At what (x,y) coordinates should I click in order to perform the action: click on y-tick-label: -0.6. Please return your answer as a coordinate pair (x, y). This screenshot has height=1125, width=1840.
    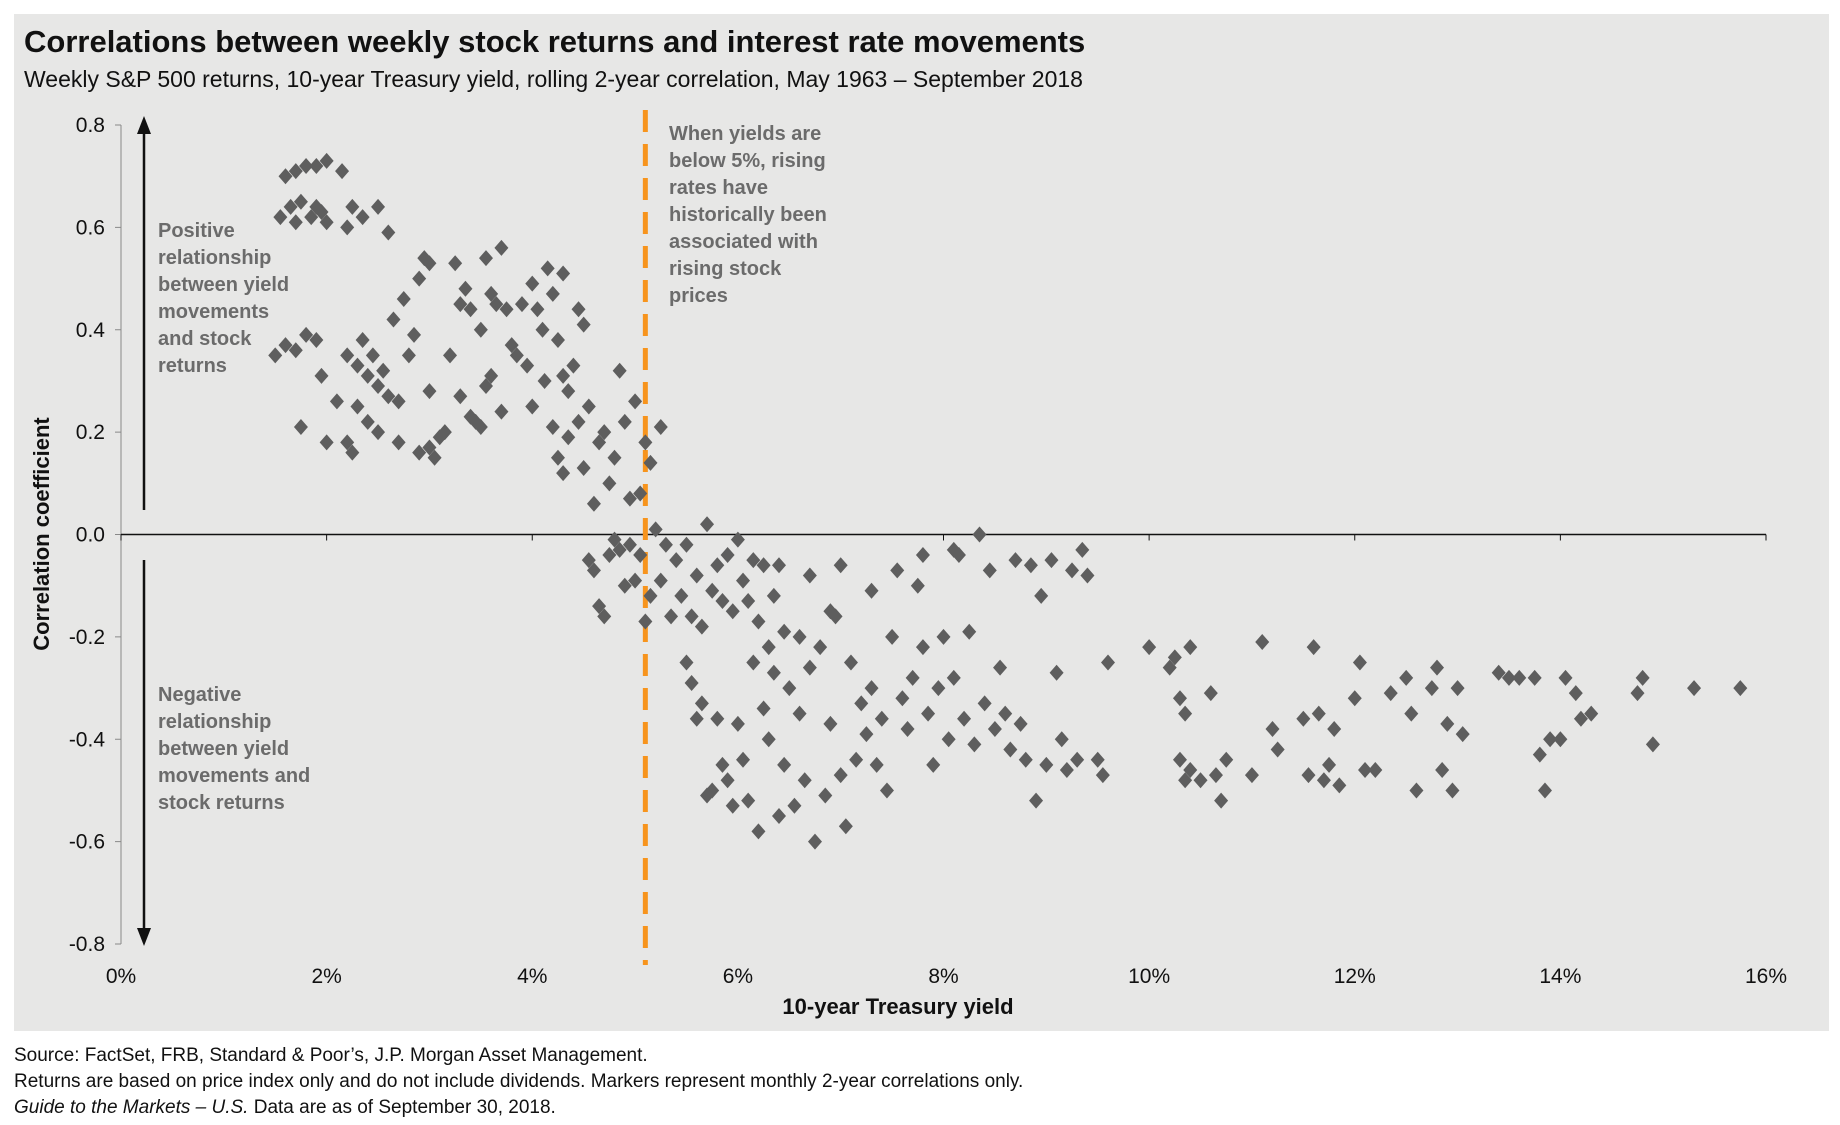
    Looking at the image, I should click on (87, 842).